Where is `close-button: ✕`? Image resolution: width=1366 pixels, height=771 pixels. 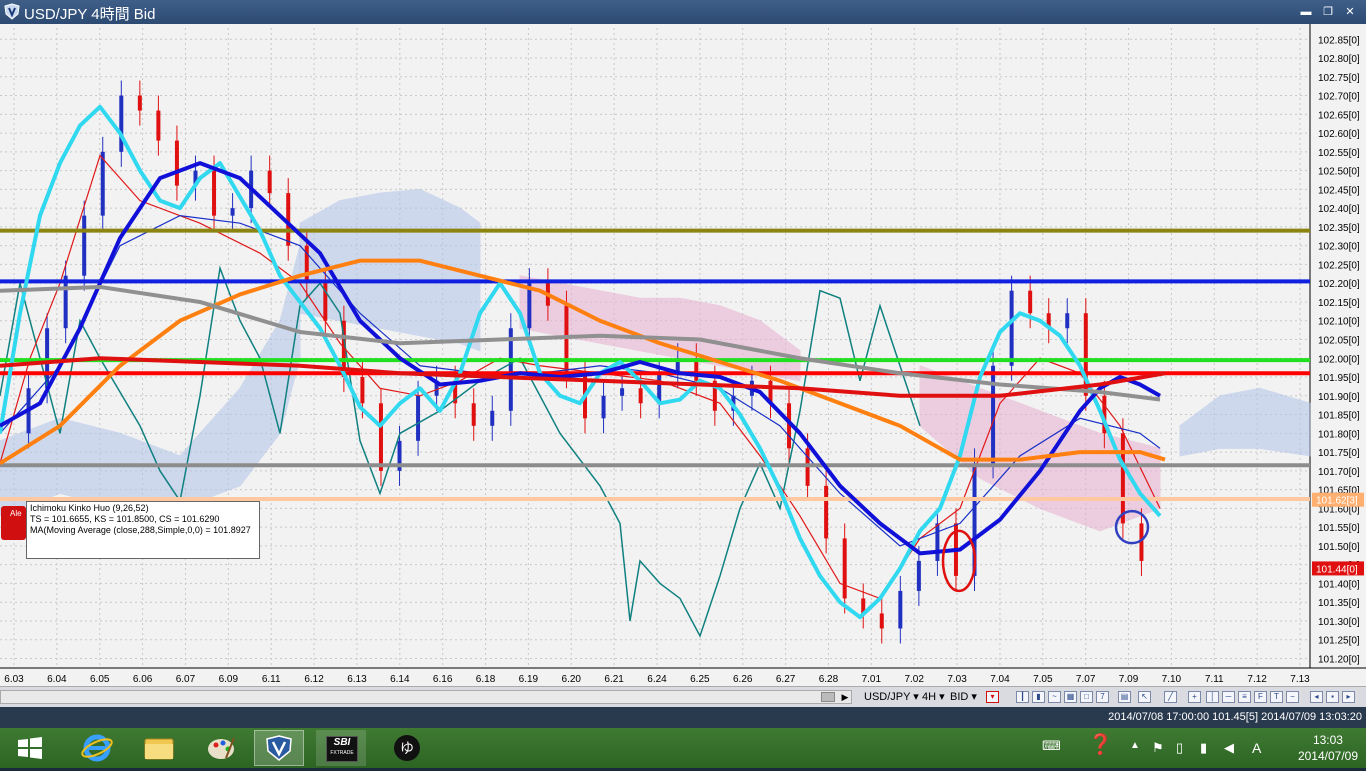 close-button: ✕ is located at coordinates (1350, 12).